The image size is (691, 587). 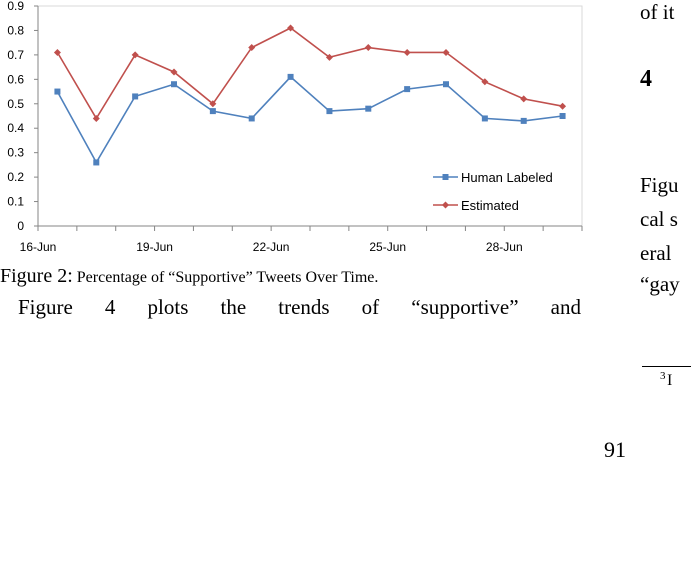 What do you see at coordinates (666, 366) in the screenshot?
I see `footnote-rule` at bounding box center [666, 366].